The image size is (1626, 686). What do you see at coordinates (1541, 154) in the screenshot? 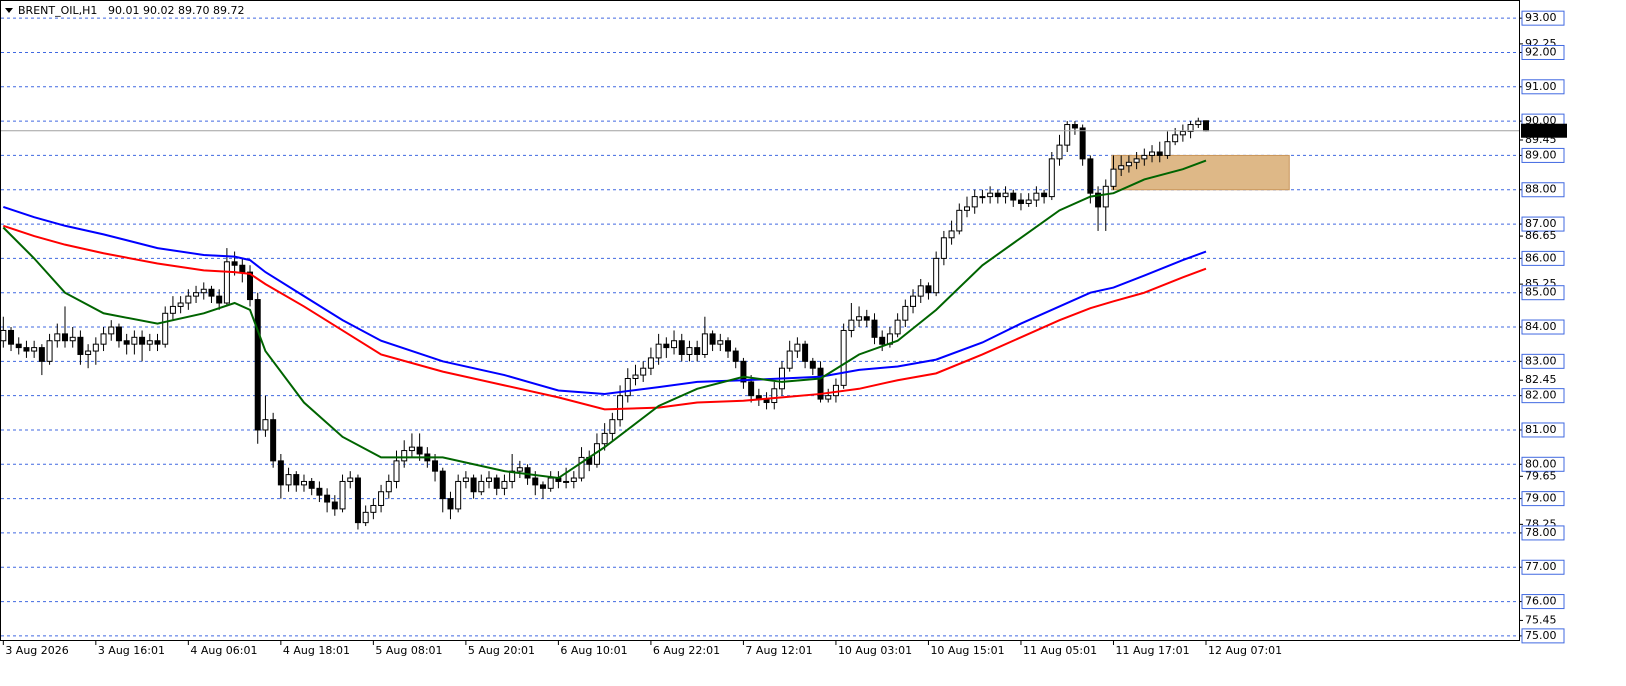
I see `y-tick-label: 89.00` at bounding box center [1541, 154].